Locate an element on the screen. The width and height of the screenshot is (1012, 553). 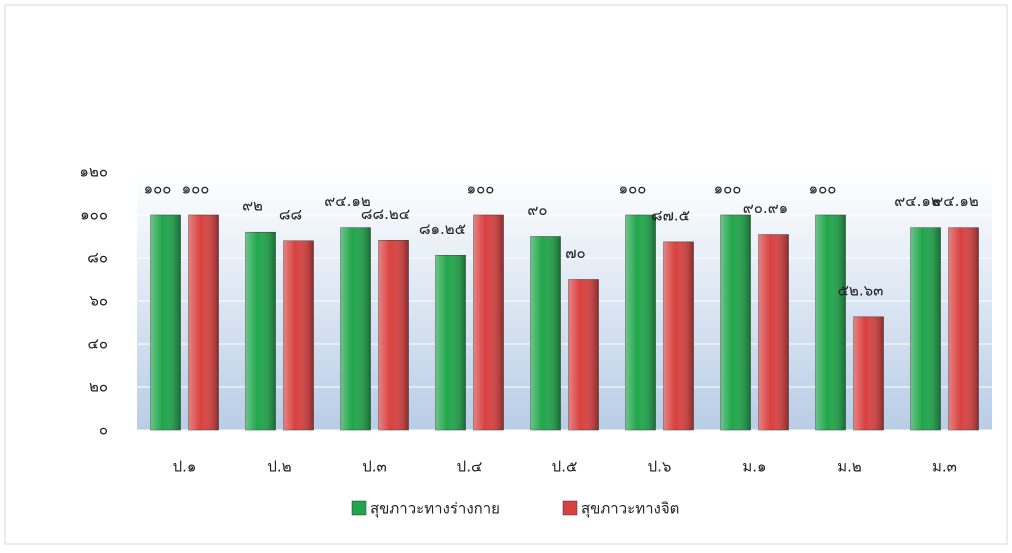
legend-label: สุขภาวะทางร่างกาย is located at coordinates (435, 509).